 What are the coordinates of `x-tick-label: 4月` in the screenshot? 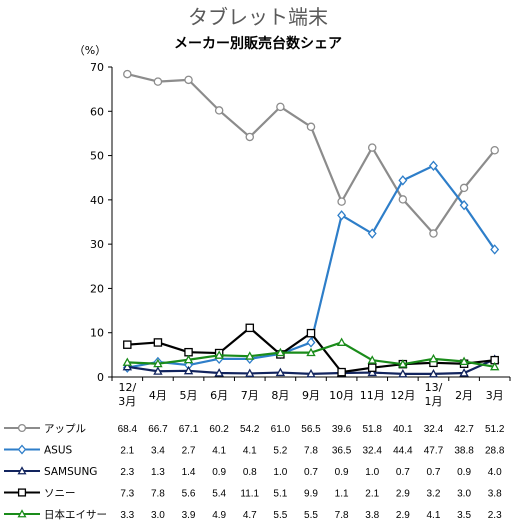 It's located at (158, 395).